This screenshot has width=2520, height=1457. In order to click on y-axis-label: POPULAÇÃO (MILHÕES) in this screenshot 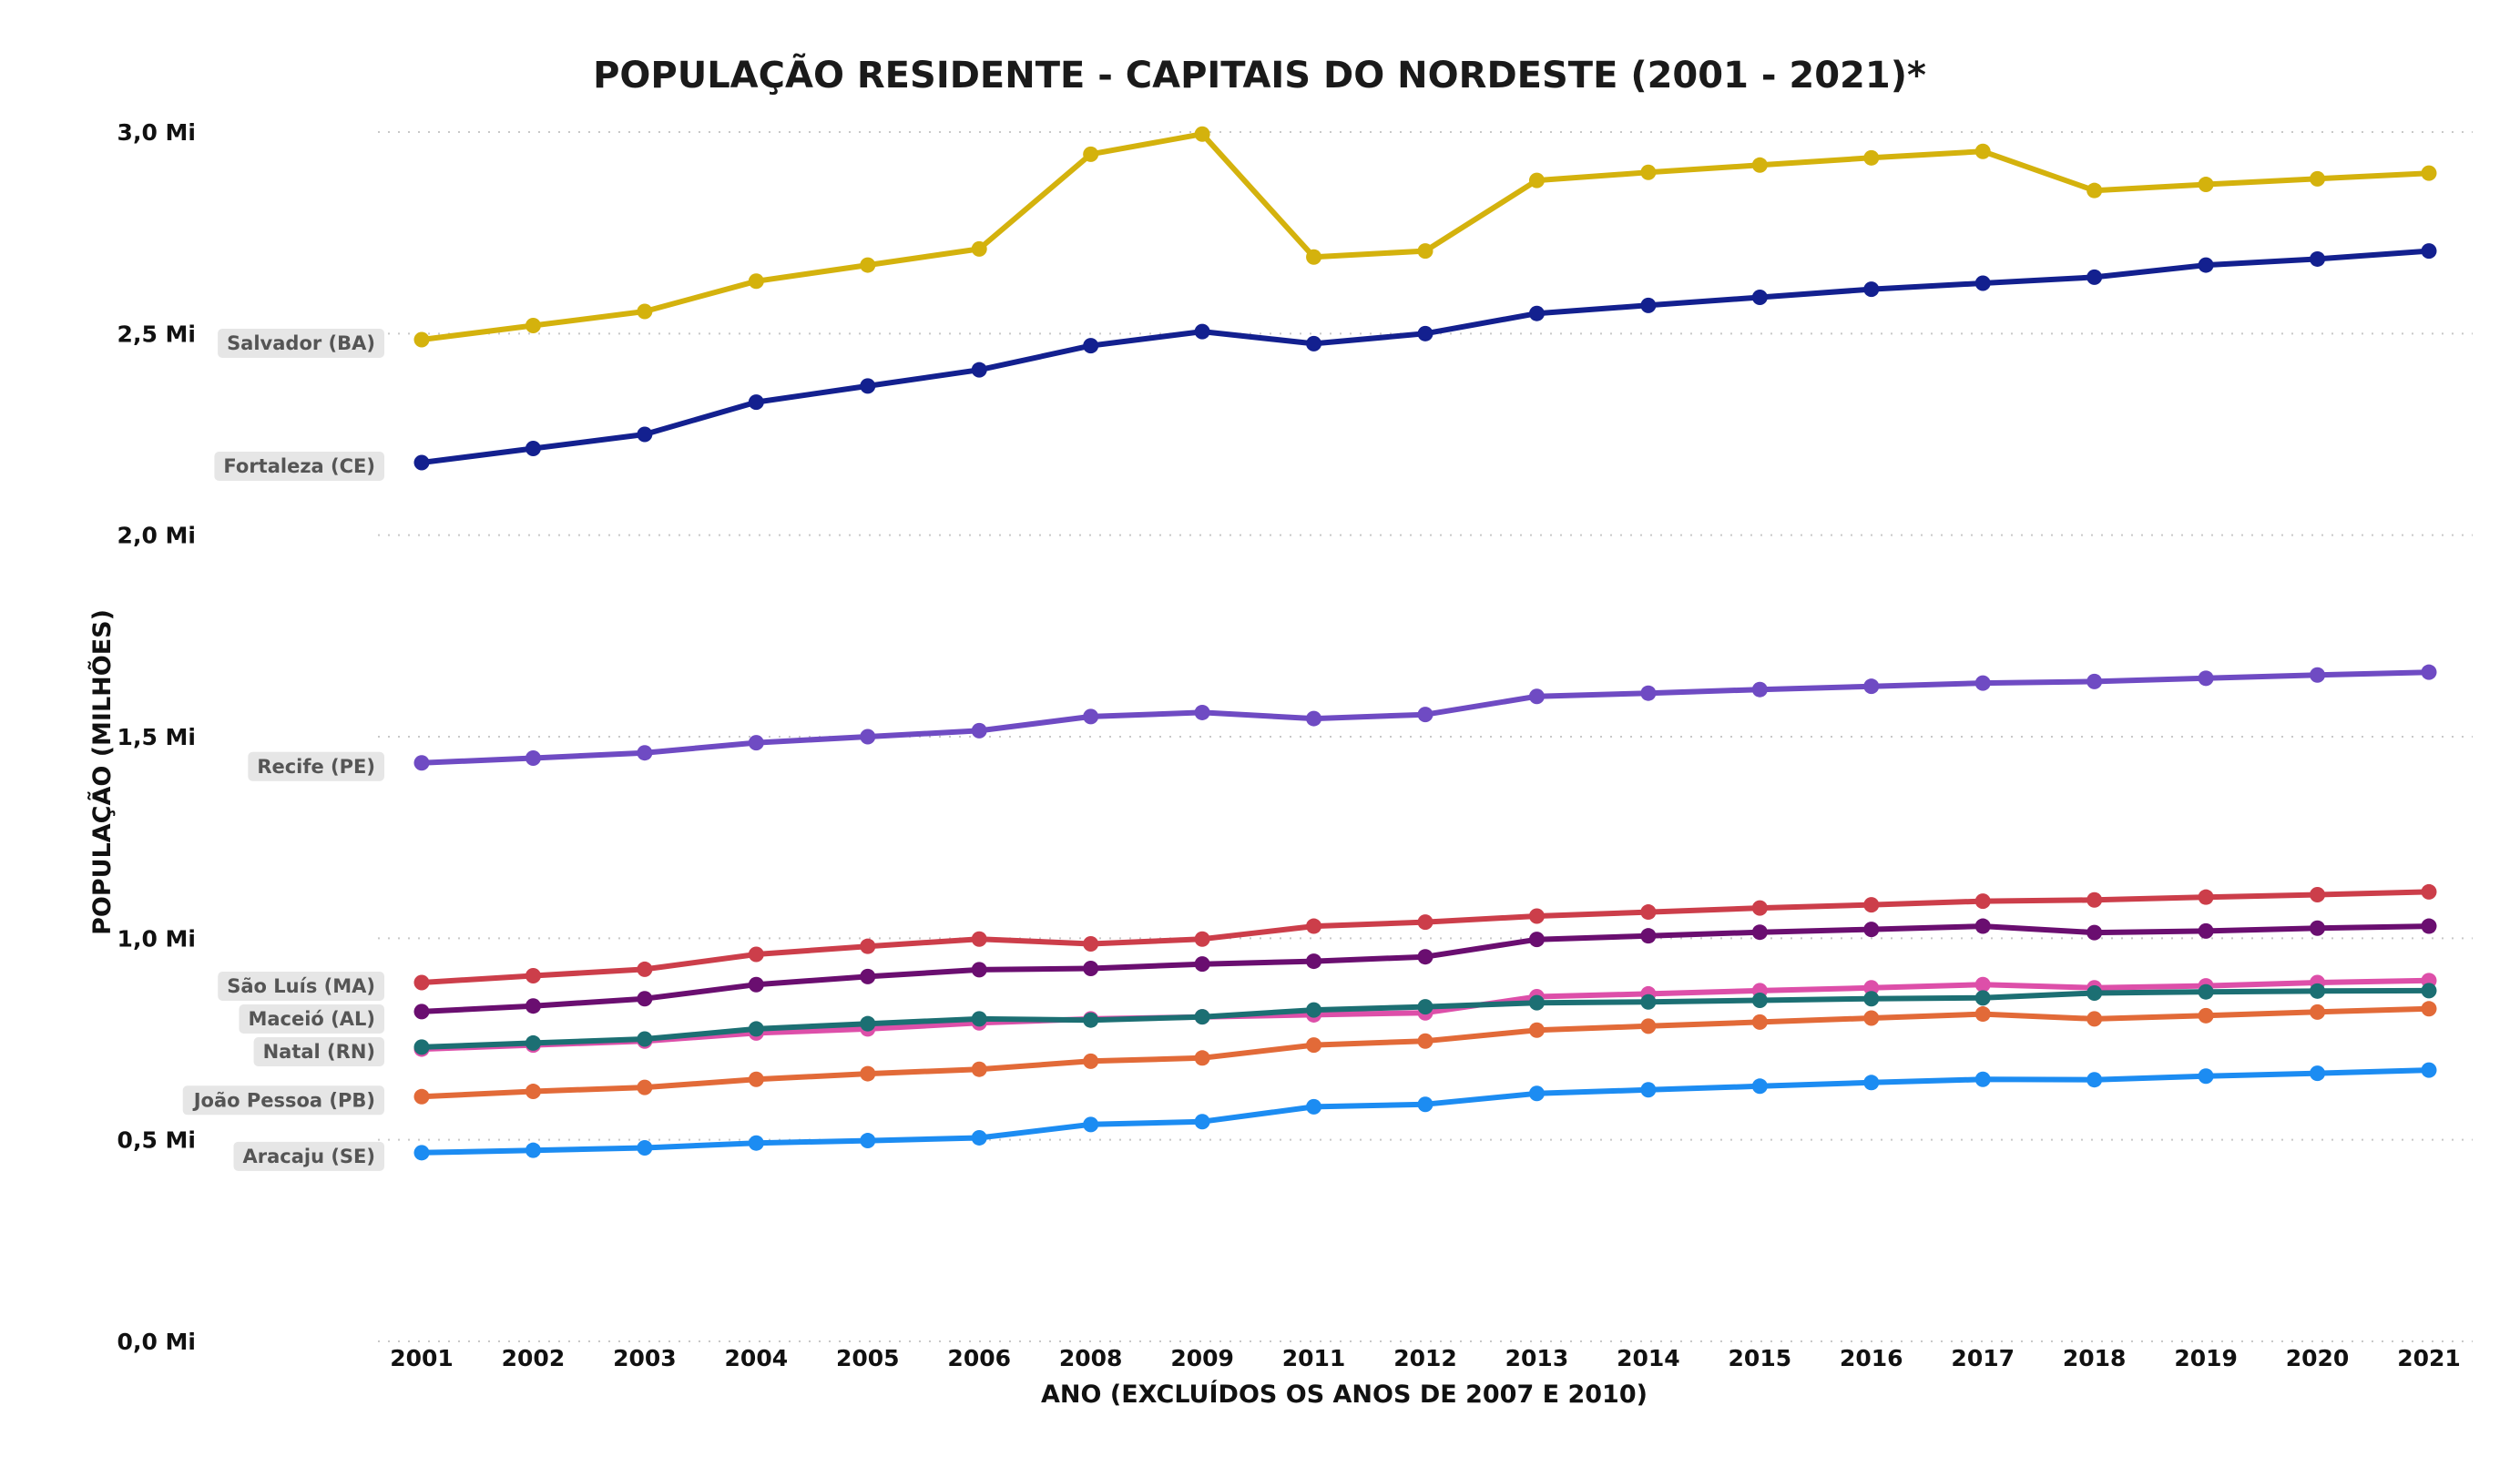, I will do `click(102, 772)`.